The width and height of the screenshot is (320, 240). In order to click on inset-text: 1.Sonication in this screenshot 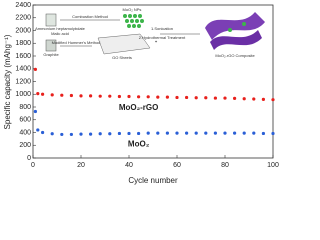, I will do `click(162, 28)`.